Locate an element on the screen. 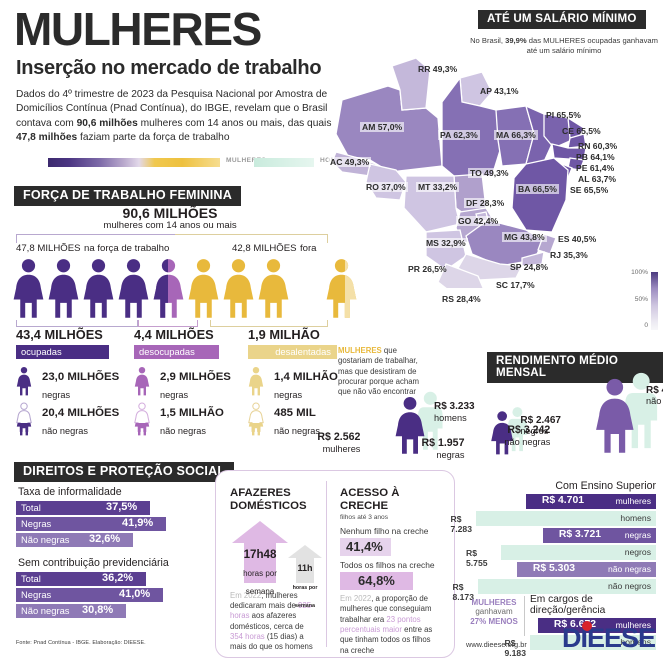 The image size is (663, 663). chores-note-5: 354 horas is located at coordinates (247, 636).